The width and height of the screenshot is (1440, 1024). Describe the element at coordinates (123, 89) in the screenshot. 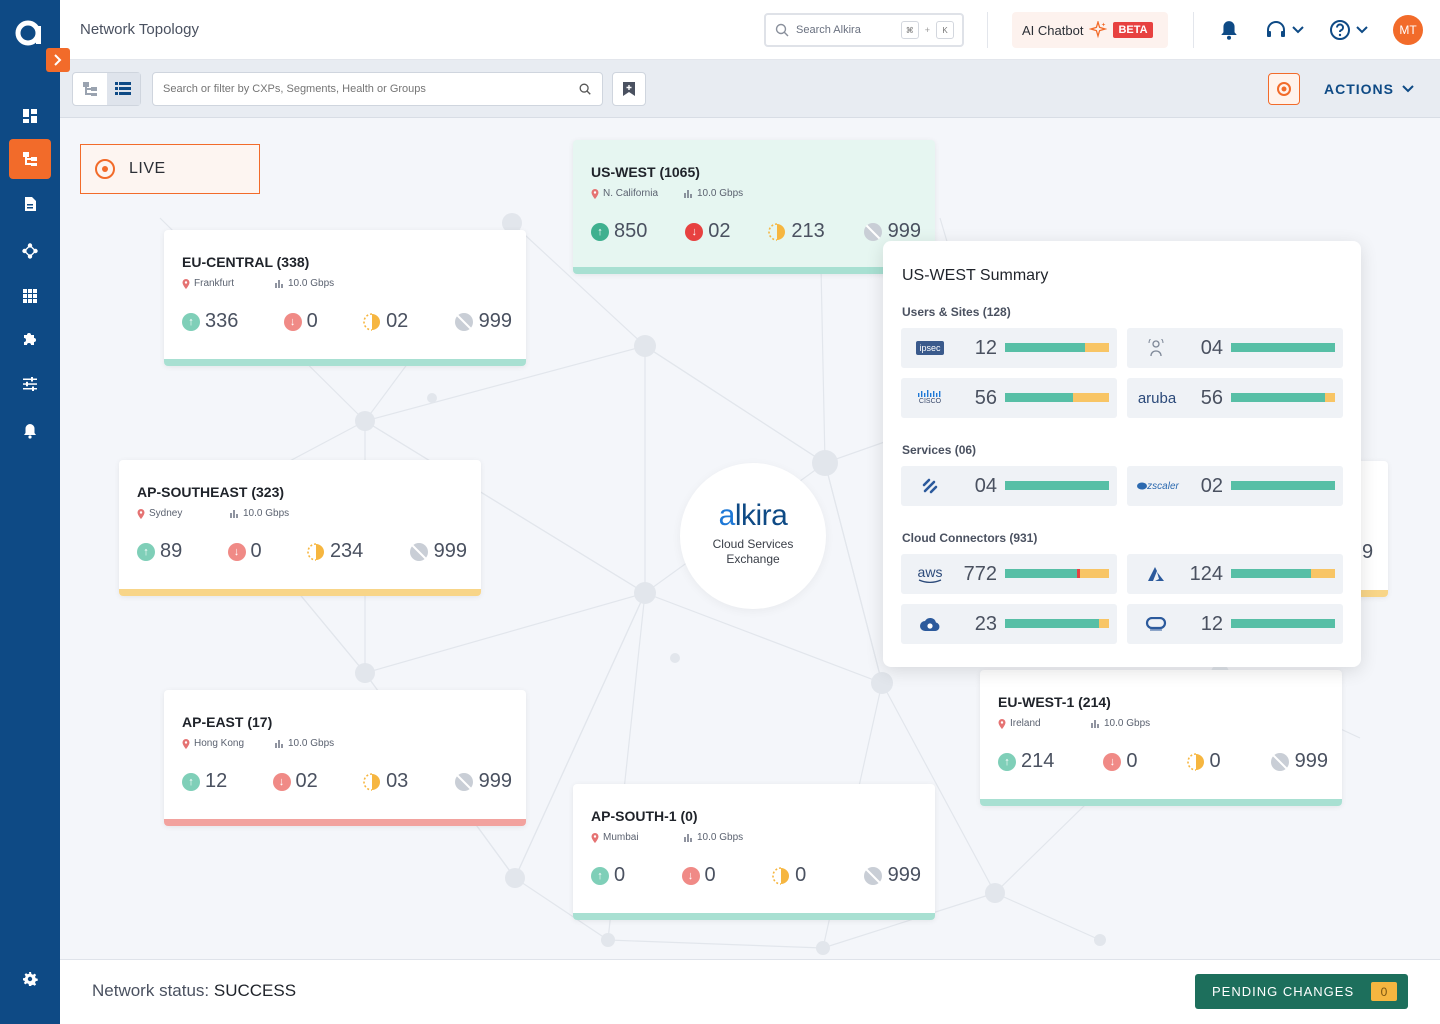

I see `list-view-button` at that location.